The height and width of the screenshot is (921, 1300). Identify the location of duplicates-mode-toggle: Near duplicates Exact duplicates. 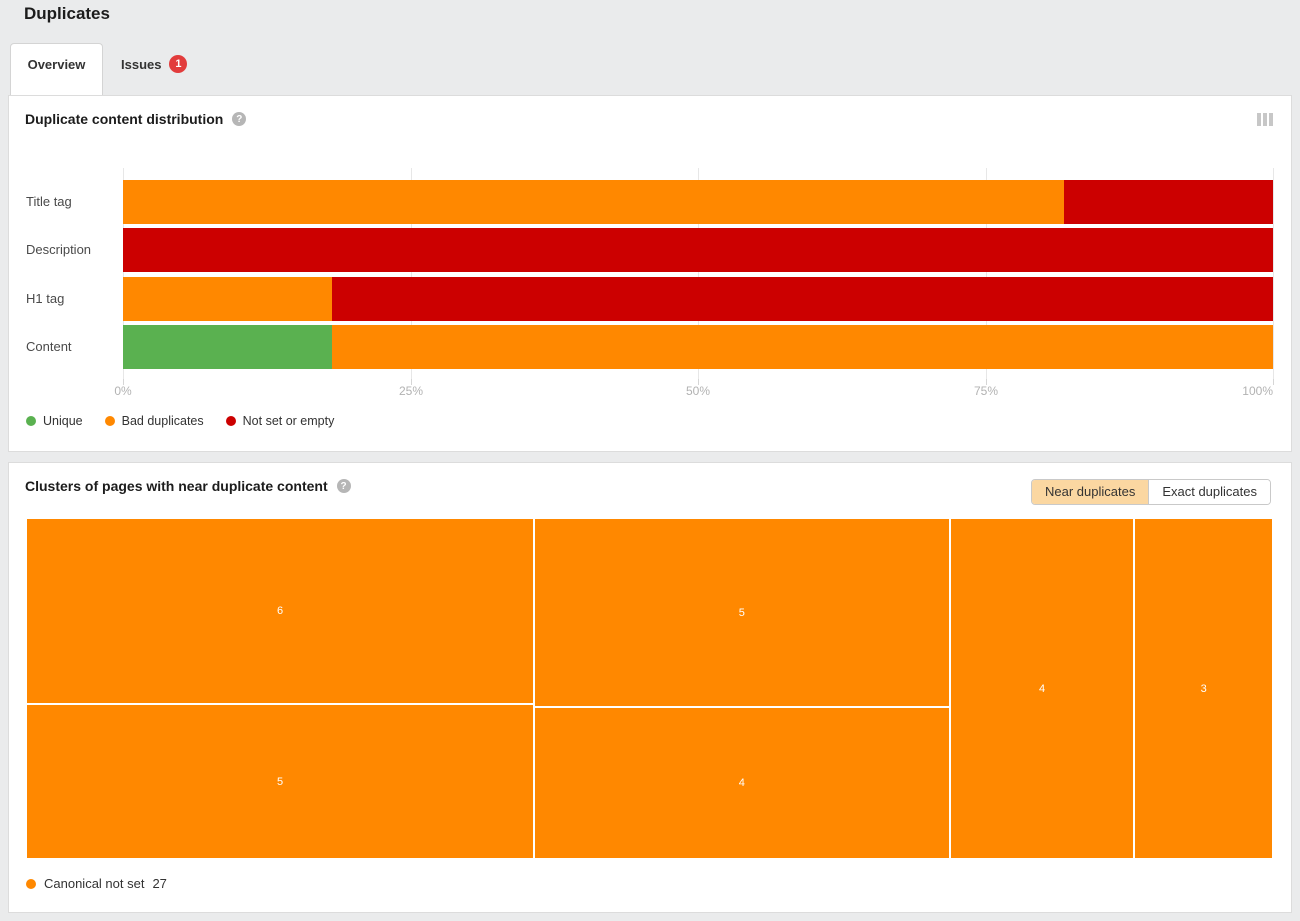
(1151, 492).